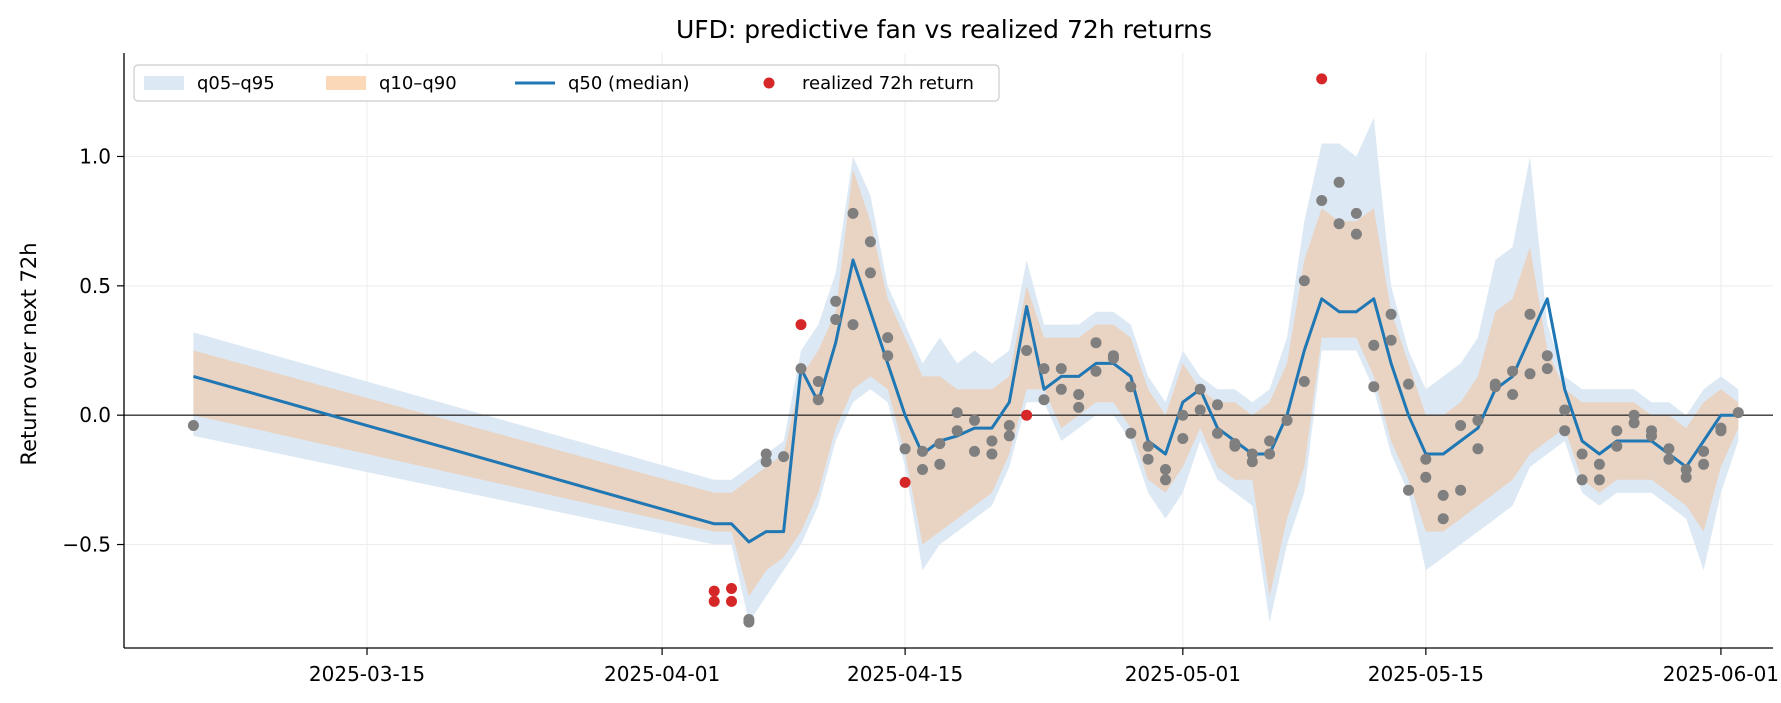 This screenshot has width=1781, height=703. I want to click on legend-label: q50 (median), so click(629, 83).